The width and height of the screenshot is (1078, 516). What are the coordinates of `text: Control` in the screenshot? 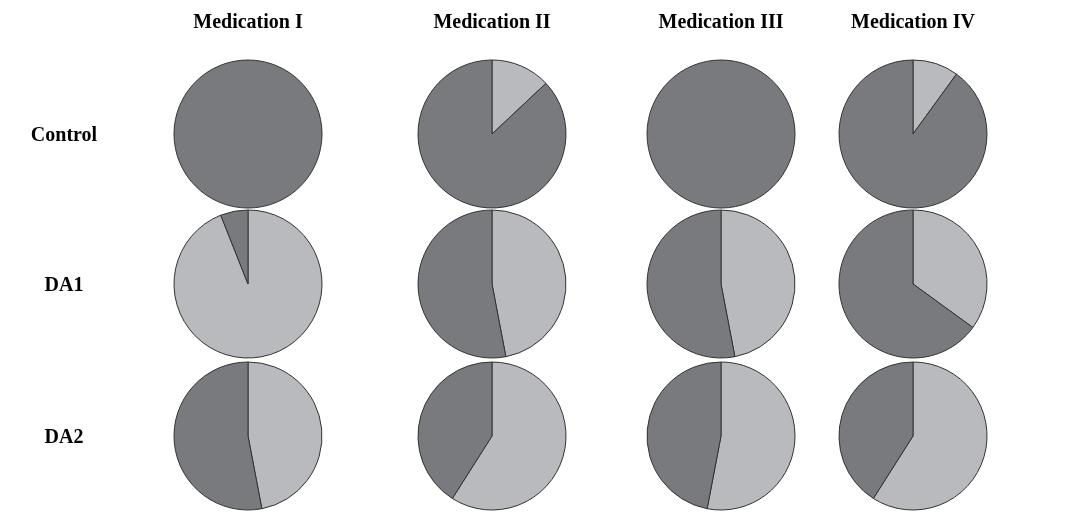 It's located at (64, 134).